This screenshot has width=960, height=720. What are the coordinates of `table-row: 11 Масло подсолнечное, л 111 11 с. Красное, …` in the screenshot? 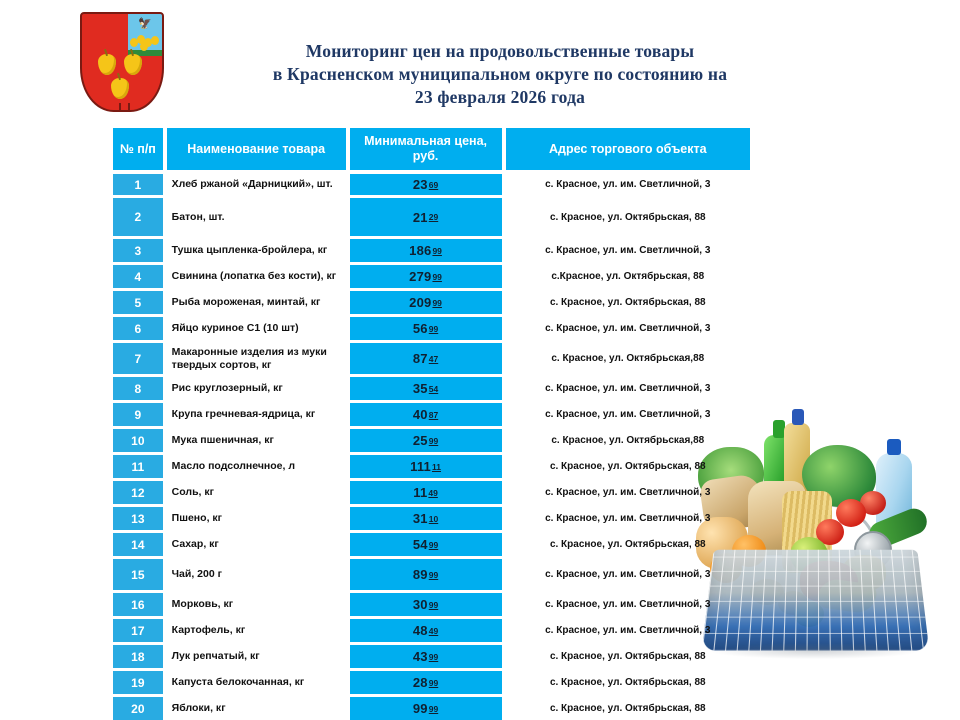 It's located at (431, 466).